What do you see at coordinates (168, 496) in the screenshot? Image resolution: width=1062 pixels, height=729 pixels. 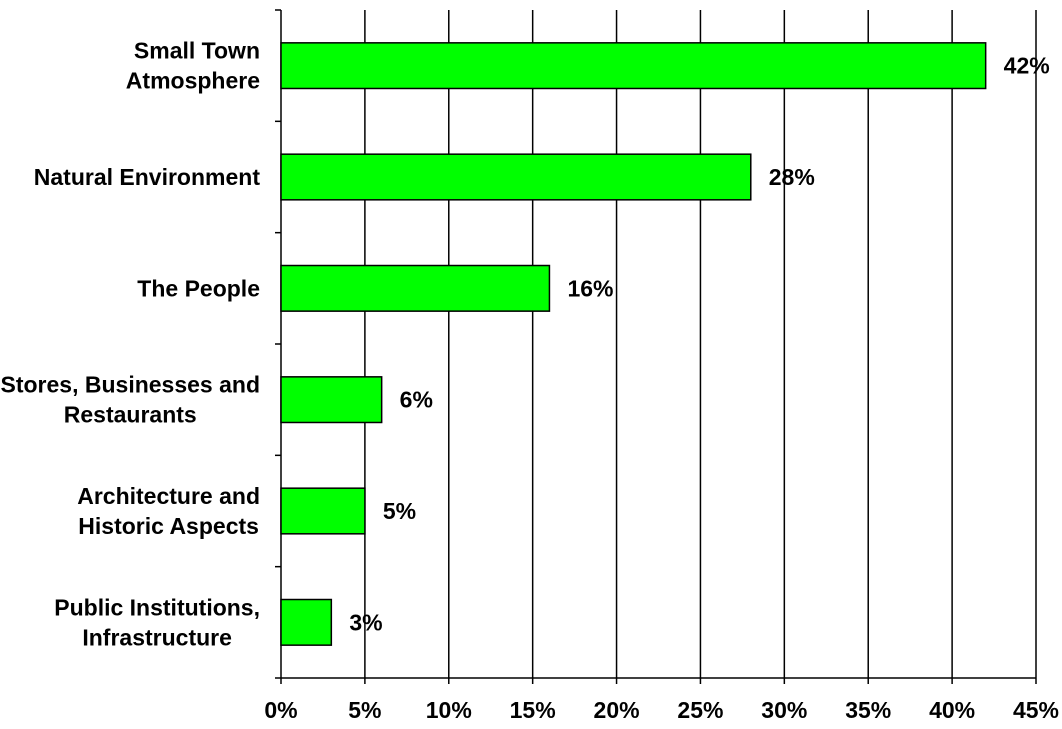 I see `category-label: Architecture and` at bounding box center [168, 496].